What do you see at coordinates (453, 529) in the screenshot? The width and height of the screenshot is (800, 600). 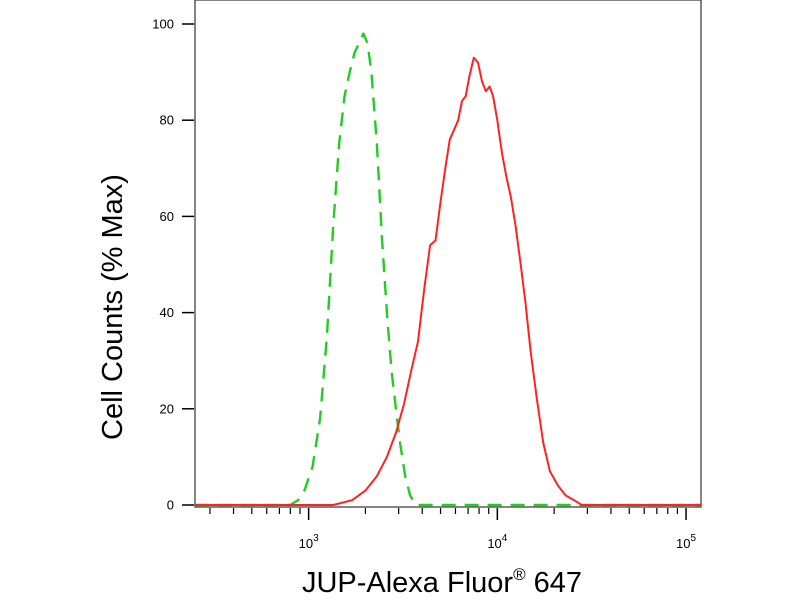 I see `x-axis: 10³ 10⁴ 10⁵` at bounding box center [453, 529].